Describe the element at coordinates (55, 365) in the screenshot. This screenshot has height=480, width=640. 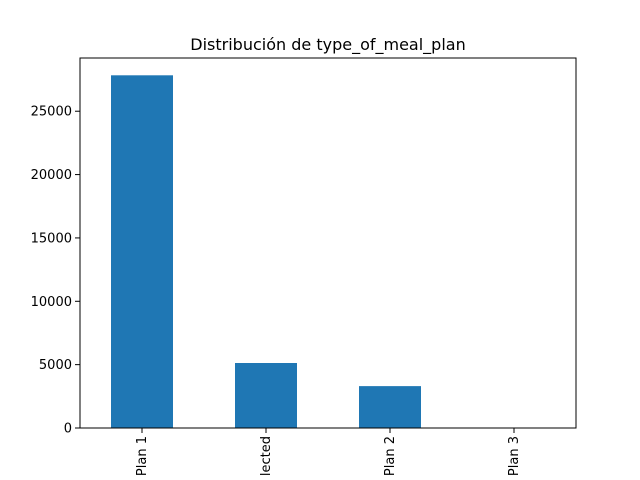
I see `y-tick-label-5000: 5000` at that location.